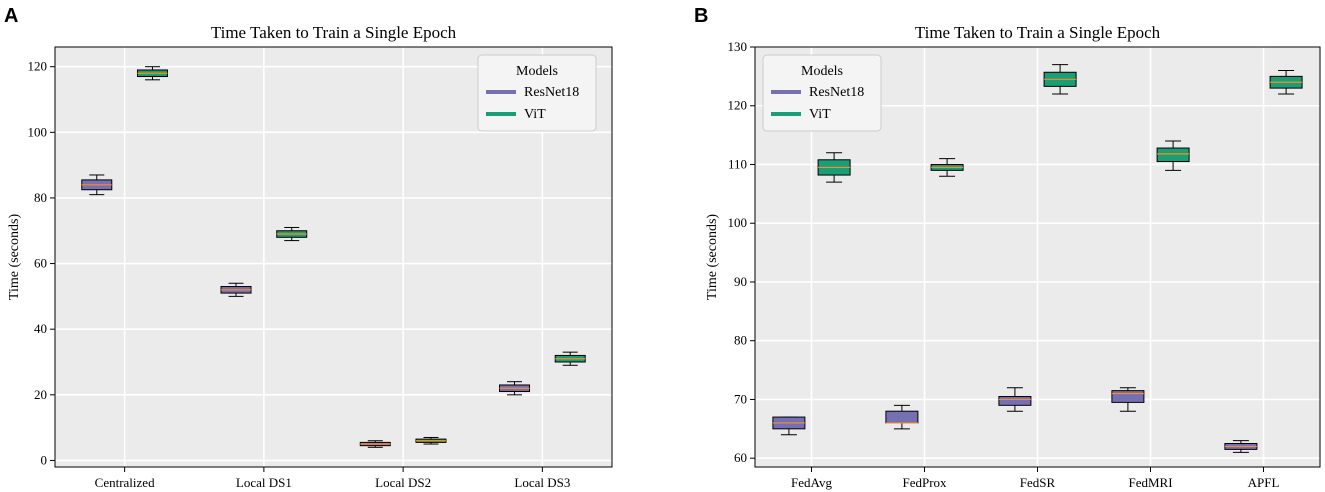  Describe the element at coordinates (264, 482) in the screenshot. I see `x-tick-label: Local DS1` at that location.